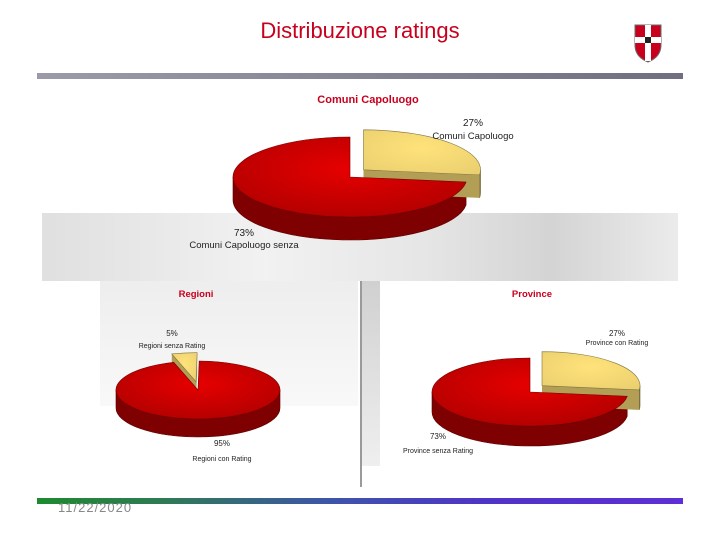 This screenshot has height=540, width=720. What do you see at coordinates (222, 443) in the screenshot?
I see `slice-value-label: 95%` at bounding box center [222, 443].